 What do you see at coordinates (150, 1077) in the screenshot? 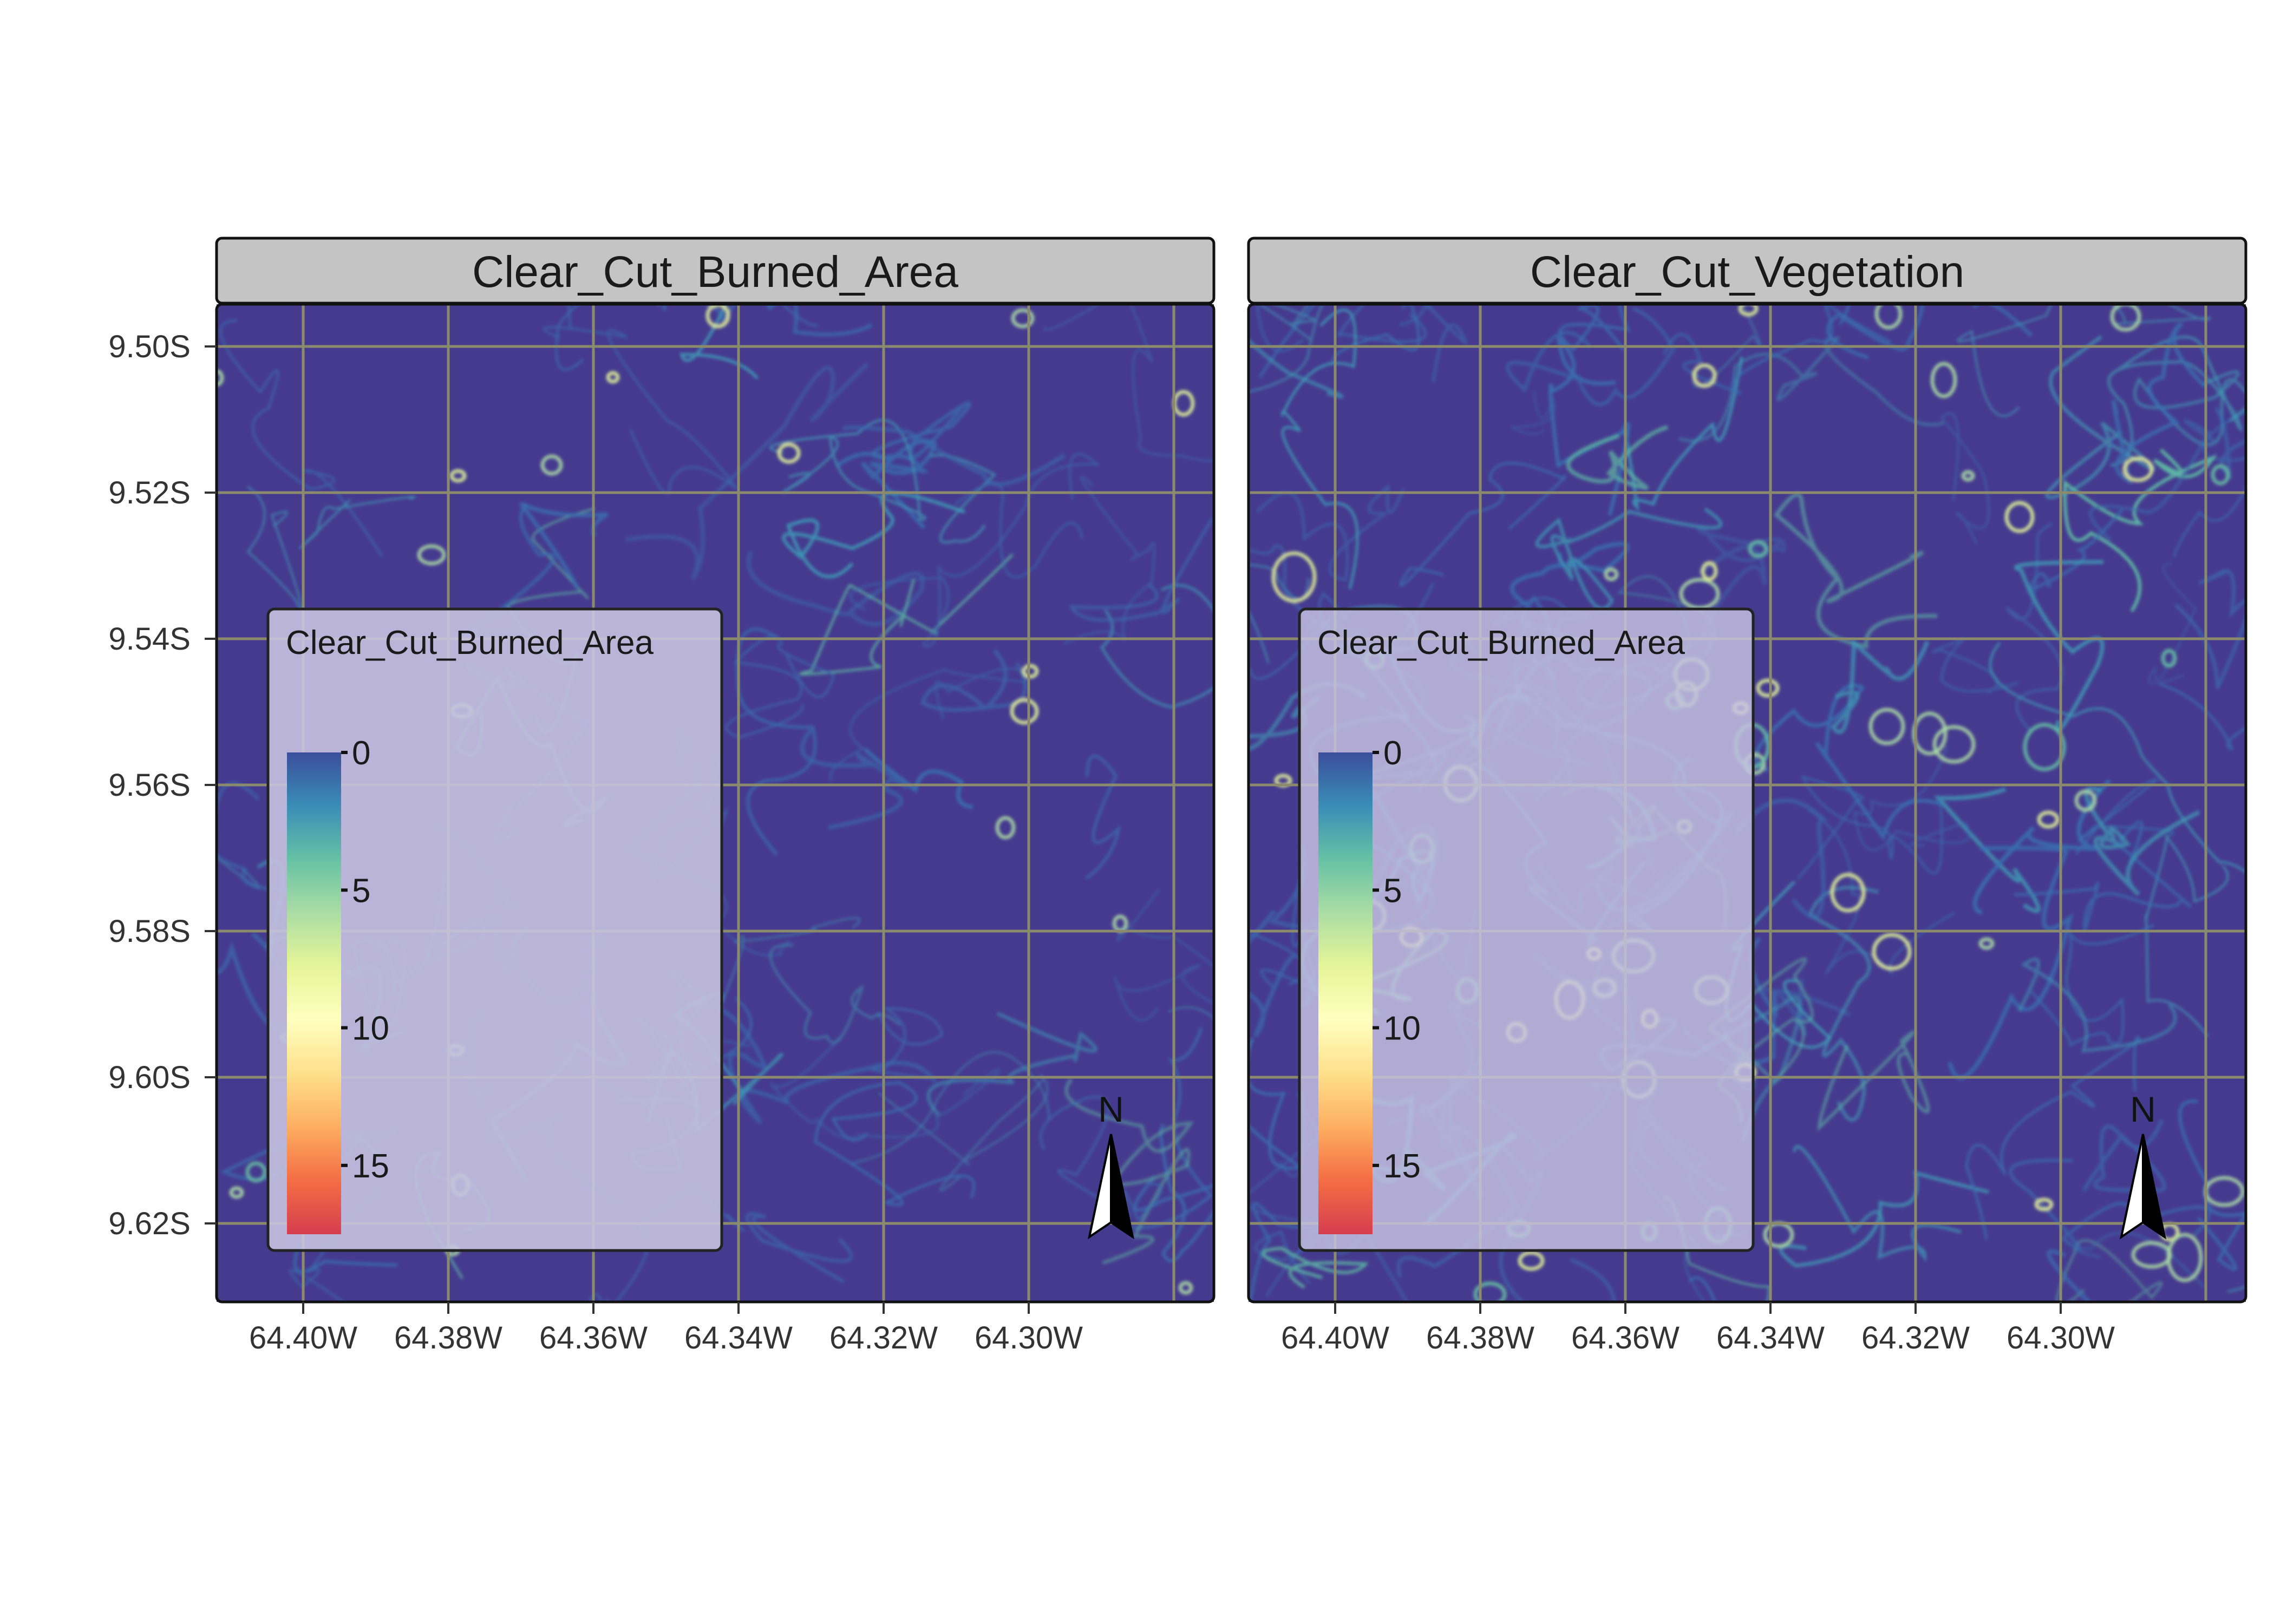
I see `y-tick-label: 9.60S` at bounding box center [150, 1077].